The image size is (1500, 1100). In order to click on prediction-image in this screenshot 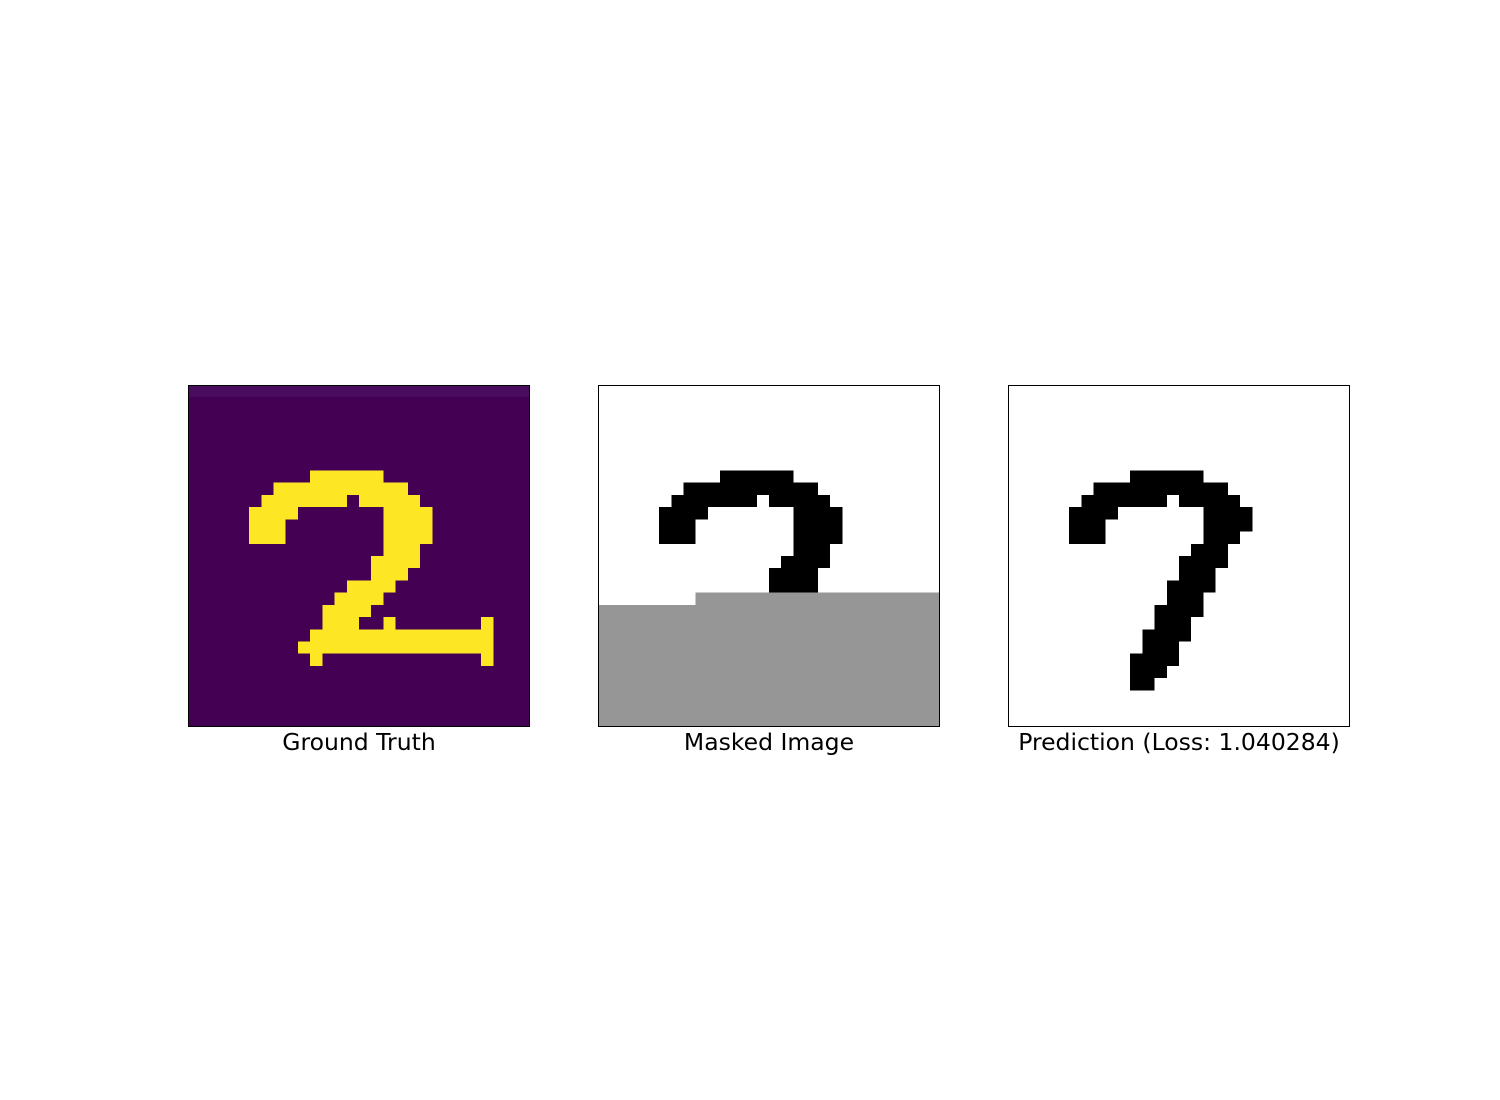, I will do `click(1179, 556)`.